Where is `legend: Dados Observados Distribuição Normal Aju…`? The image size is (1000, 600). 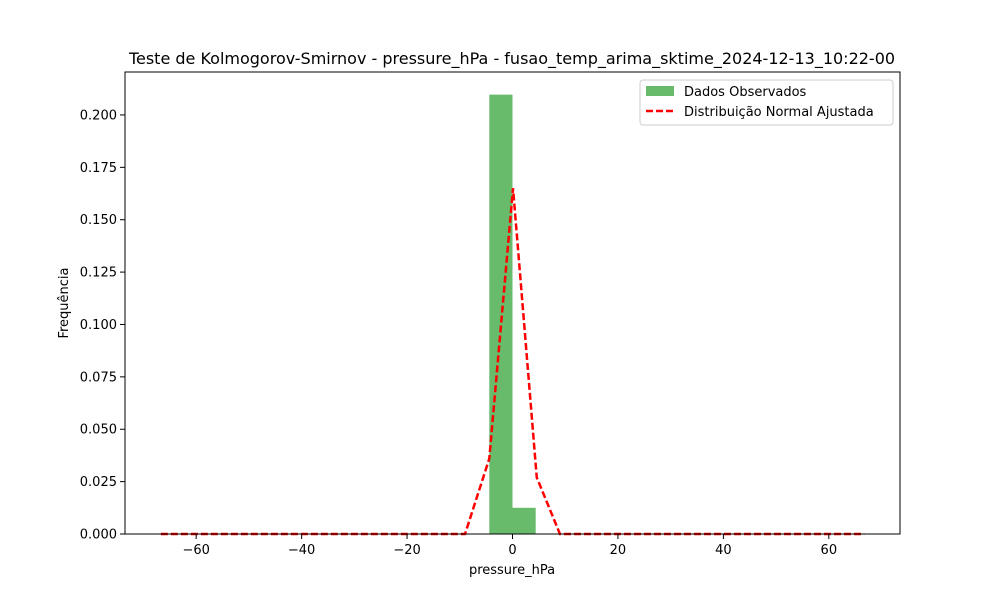 legend: Dados Observados Distribuição Normal Aju… is located at coordinates (766, 102).